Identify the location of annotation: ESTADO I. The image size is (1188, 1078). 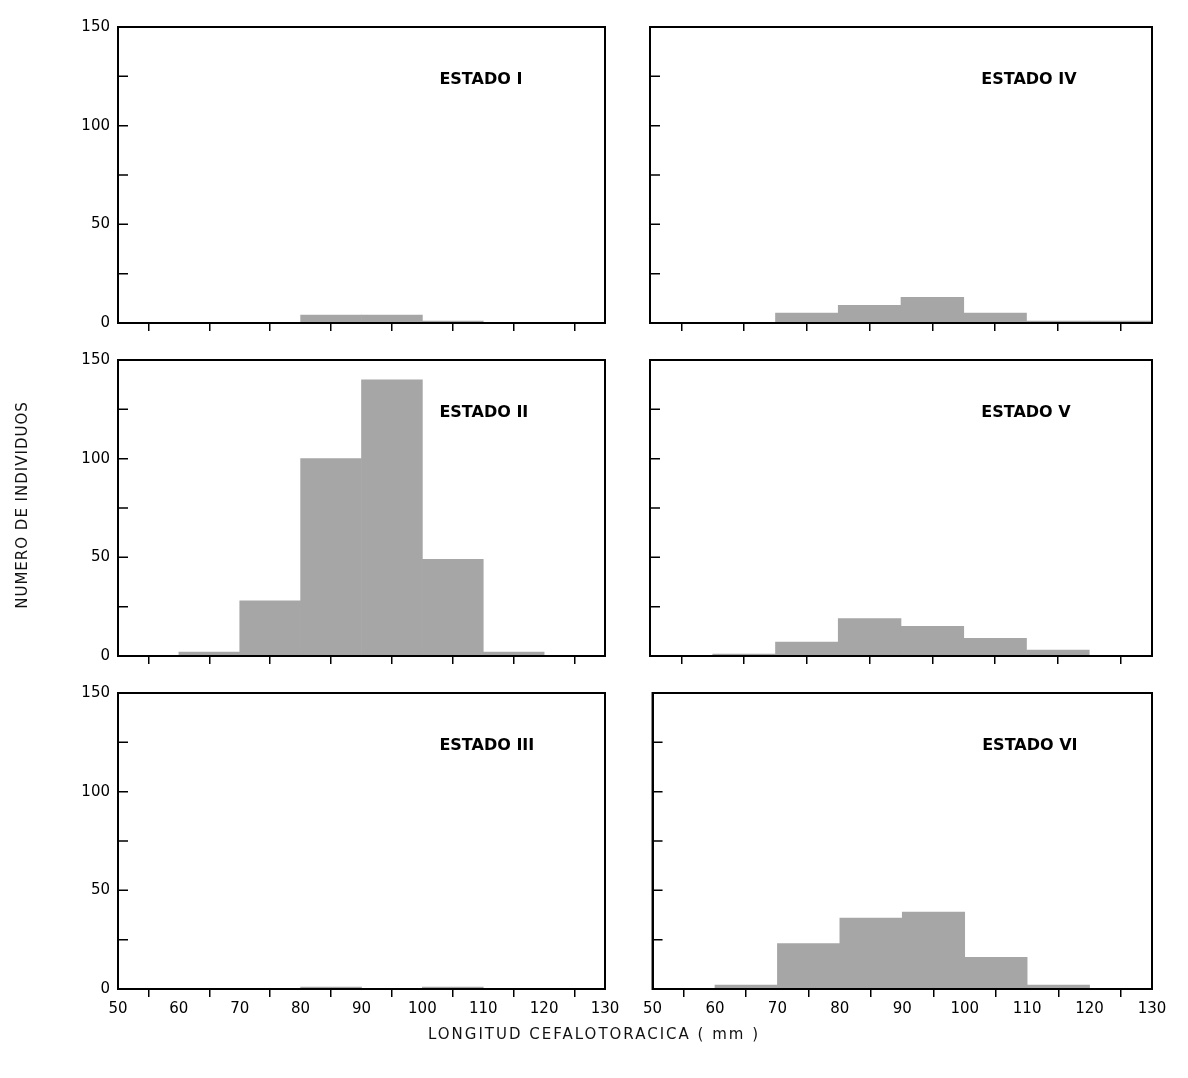
(481, 79).